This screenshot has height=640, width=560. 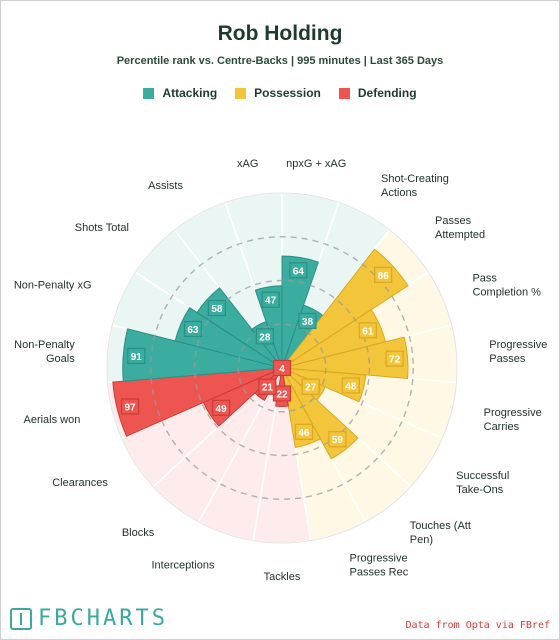 I want to click on value-label-aerials-won: 97, so click(x=130, y=407).